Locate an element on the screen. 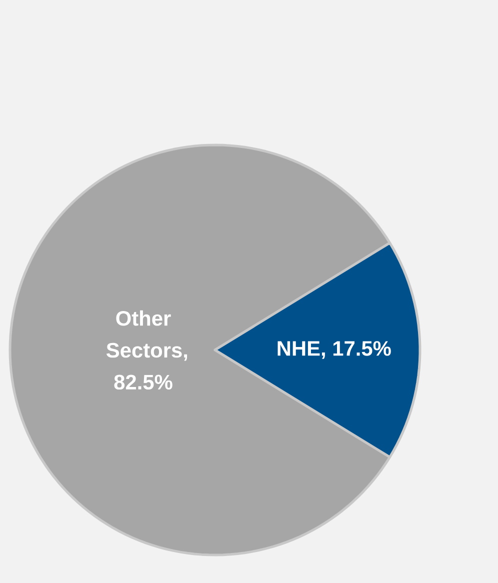 The image size is (498, 583). data-label: NHE, 17.5% is located at coordinates (334, 350).